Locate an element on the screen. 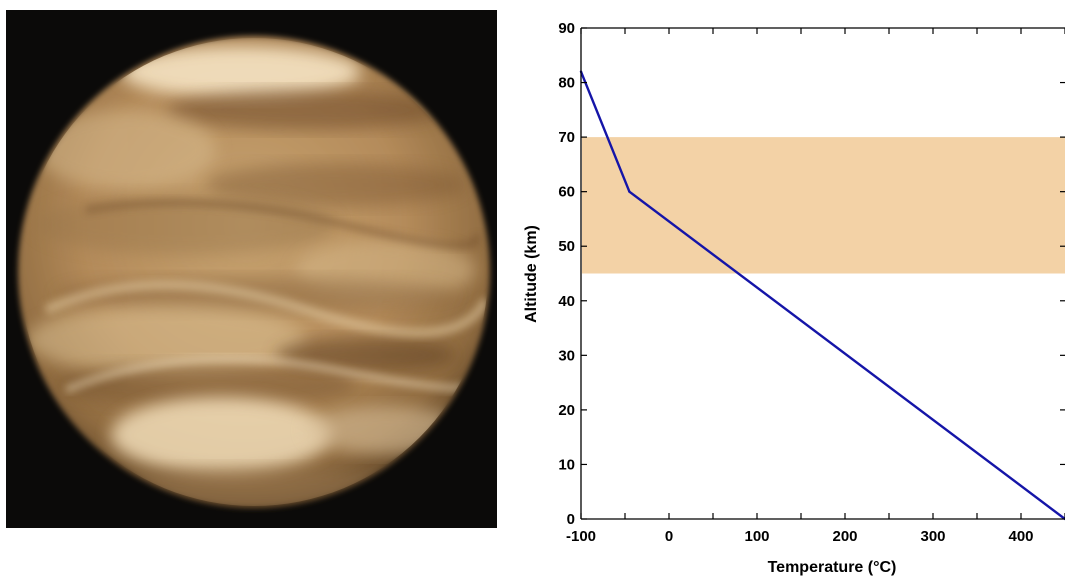 The width and height of the screenshot is (1065, 579). y-tick-label-8: 80 is located at coordinates (566, 83).